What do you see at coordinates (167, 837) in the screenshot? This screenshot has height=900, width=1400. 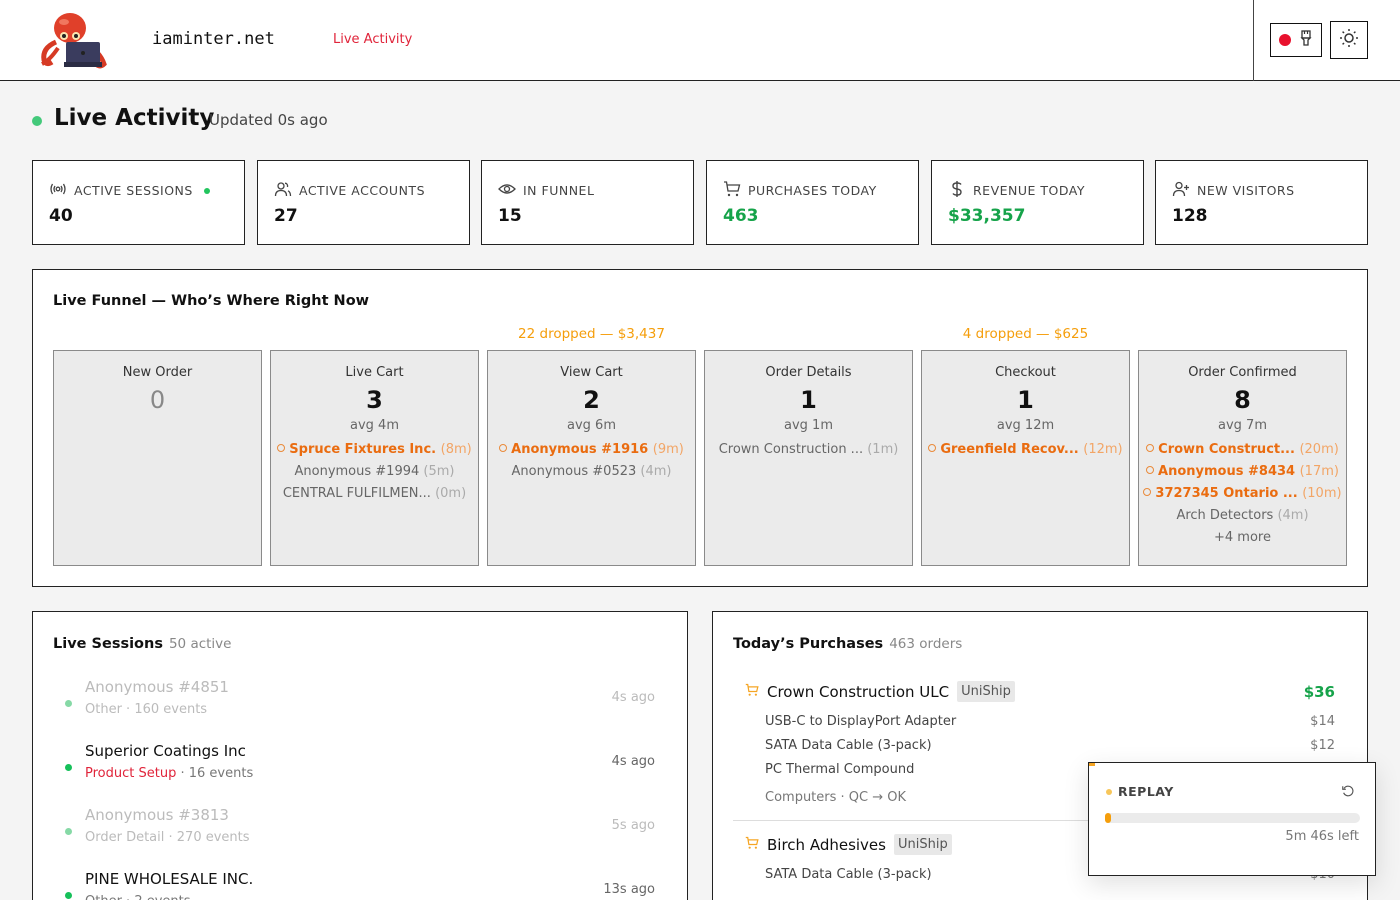 I see `session-meta: Order Detail · 270 events` at bounding box center [167, 837].